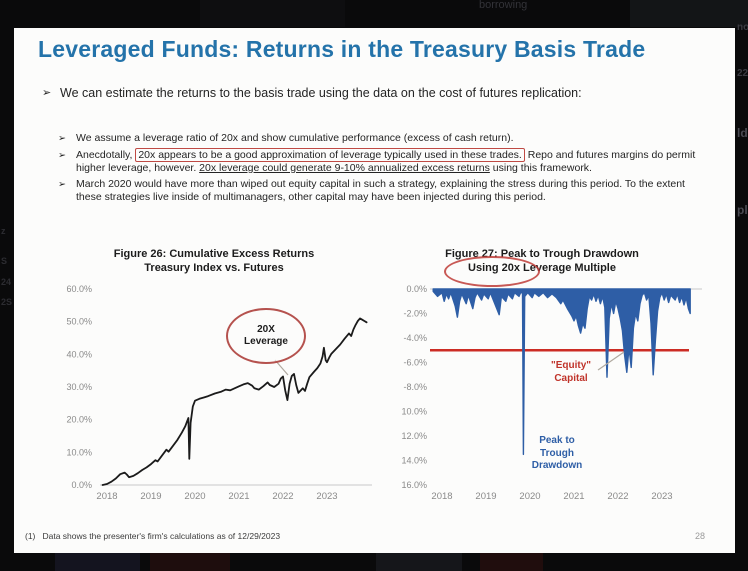 Image resolution: width=748 pixels, height=571 pixels. What do you see at coordinates (79, 420) in the screenshot?
I see `svg-text: 20.0%` at bounding box center [79, 420].